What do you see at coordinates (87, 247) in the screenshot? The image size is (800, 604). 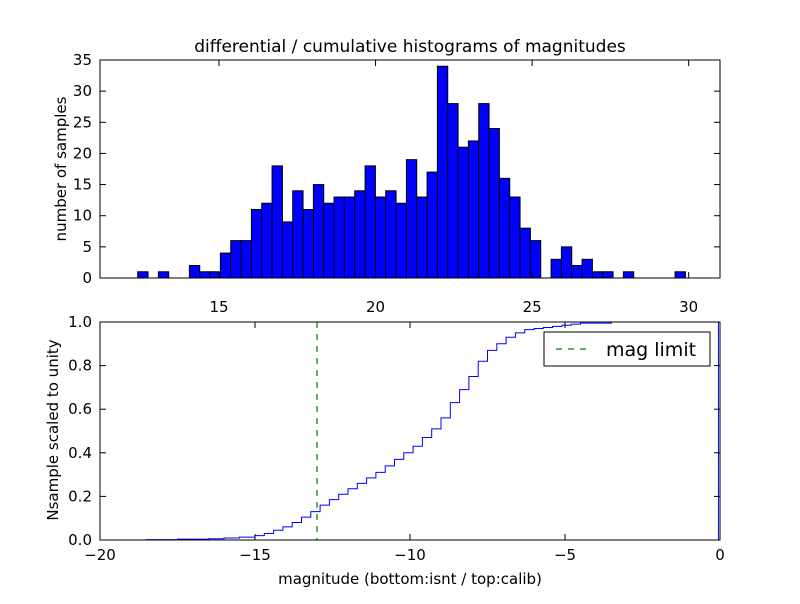 I see `top-y-tick-label: 5` at bounding box center [87, 247].